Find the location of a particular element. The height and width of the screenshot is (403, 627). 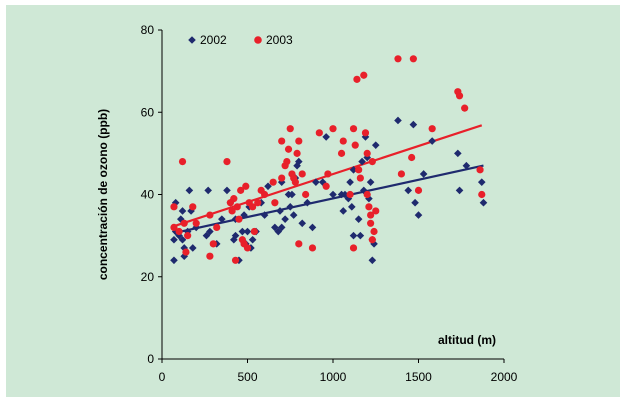

y-tick-label: 0 is located at coordinates (150, 359).